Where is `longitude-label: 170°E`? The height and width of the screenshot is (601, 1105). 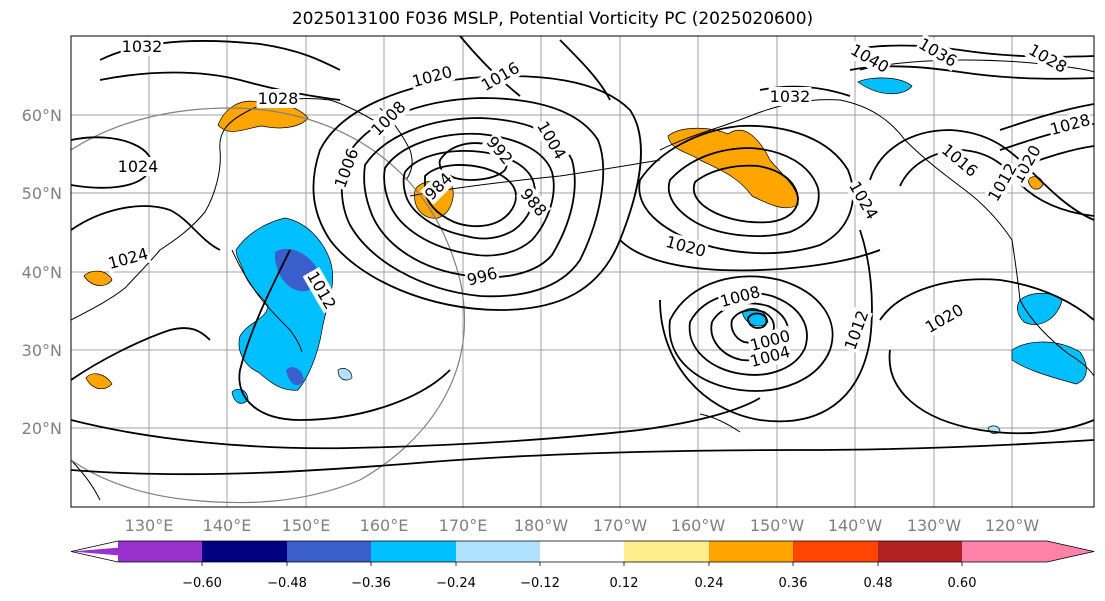 longitude-label: 170°E is located at coordinates (463, 525).